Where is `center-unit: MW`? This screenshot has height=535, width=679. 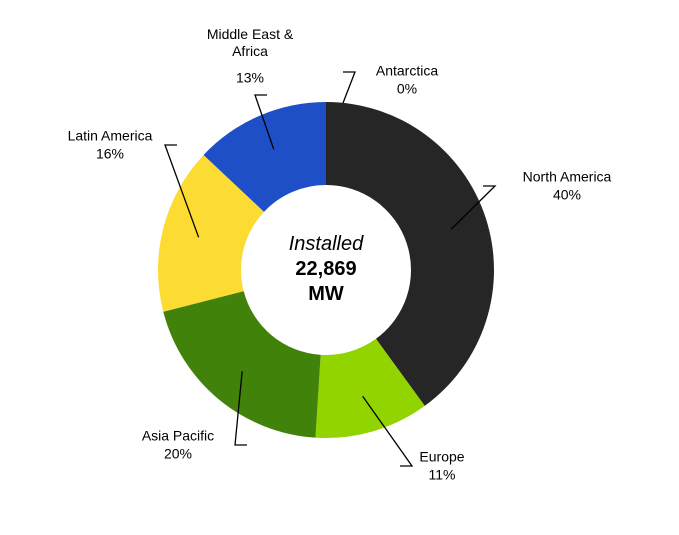
center-unit: MW is located at coordinates (326, 294).